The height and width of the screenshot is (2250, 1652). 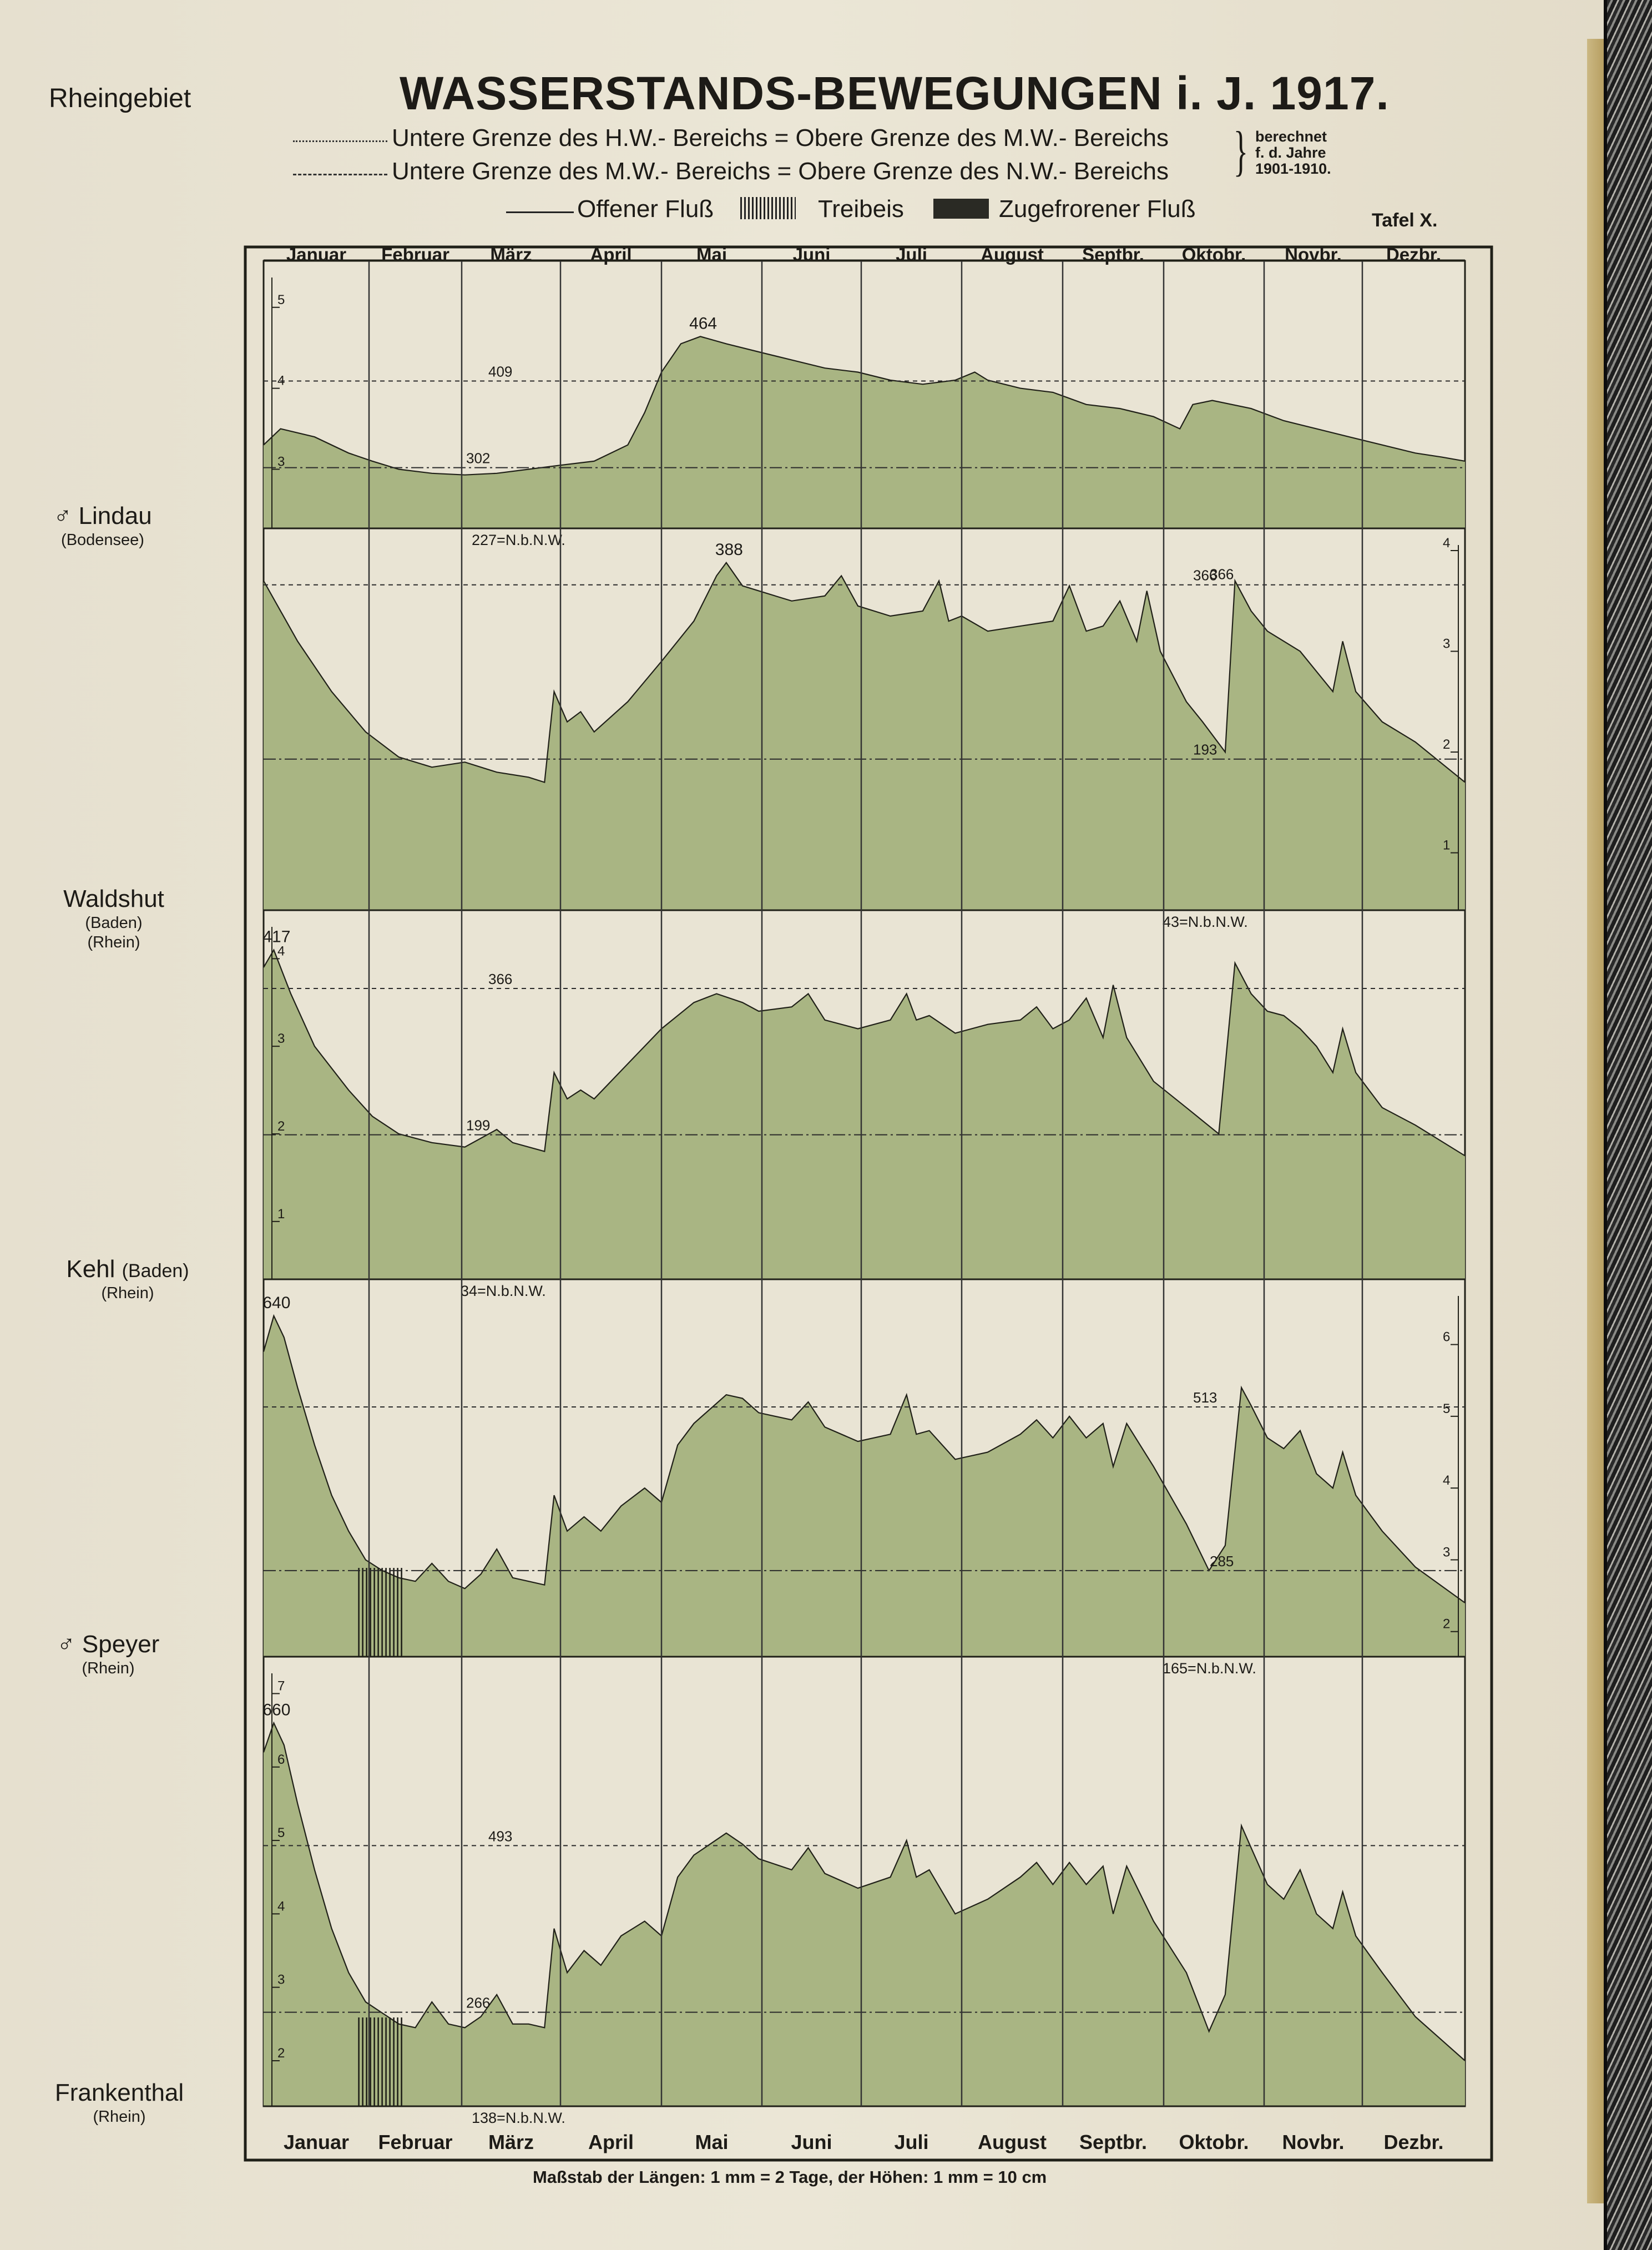 What do you see at coordinates (540, 212) in the screenshot?
I see `legend-offen-sample` at bounding box center [540, 212].